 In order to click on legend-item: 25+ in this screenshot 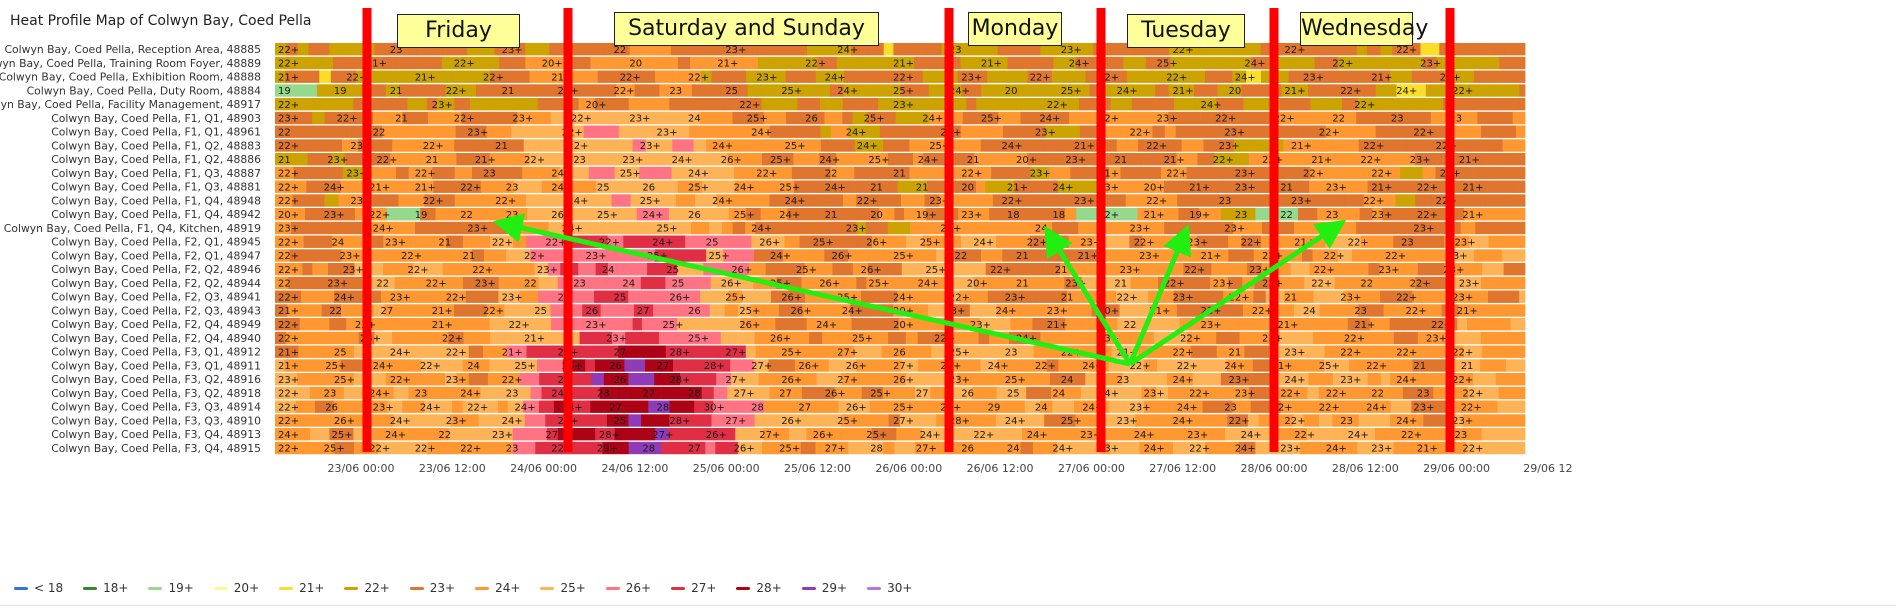, I will do `click(563, 588)`.